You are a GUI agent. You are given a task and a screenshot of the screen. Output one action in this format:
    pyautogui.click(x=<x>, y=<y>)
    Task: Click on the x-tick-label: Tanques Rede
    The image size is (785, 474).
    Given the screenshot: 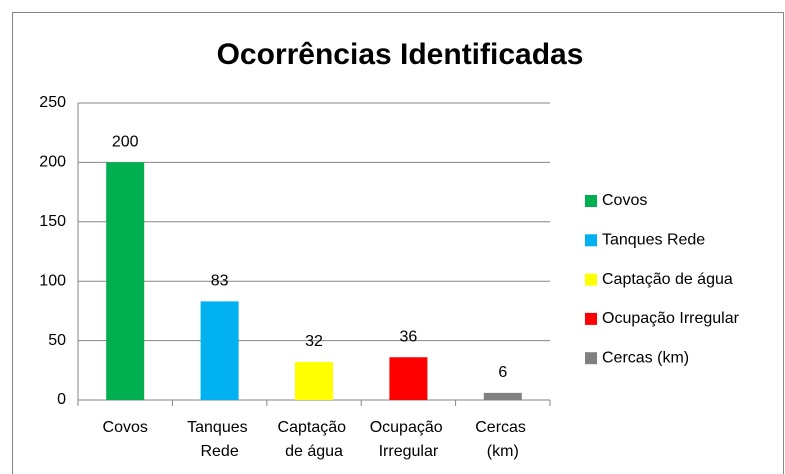 What is the action you would take?
    pyautogui.click(x=219, y=439)
    